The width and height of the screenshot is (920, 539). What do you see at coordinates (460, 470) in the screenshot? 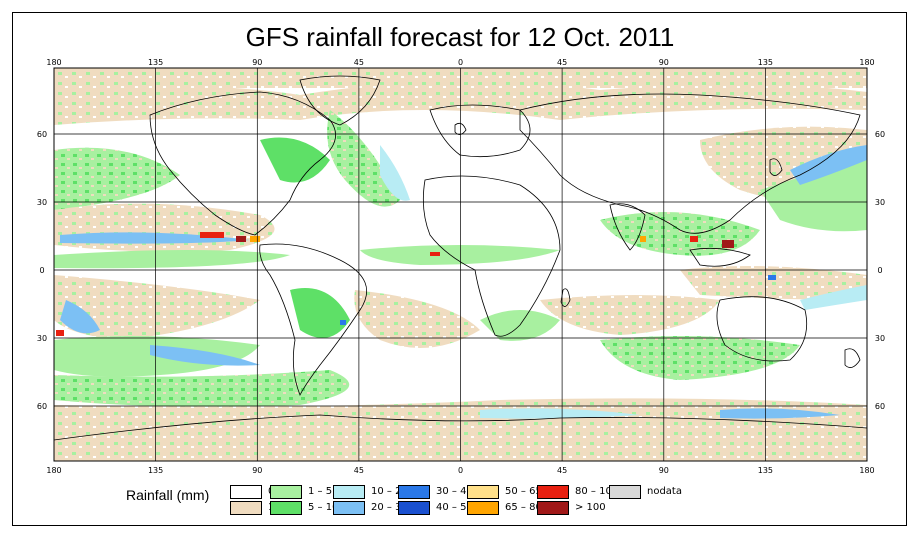
I see `lon-tick-bottom-4: 0` at bounding box center [460, 470].